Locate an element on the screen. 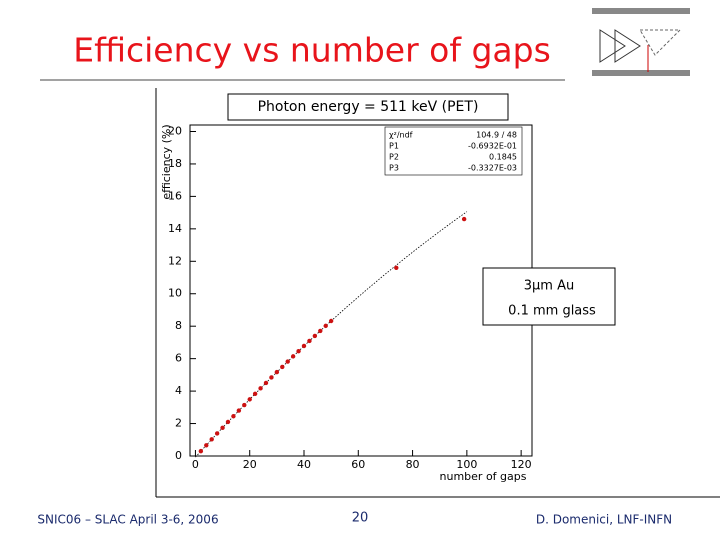  legend-line: 3μm Au is located at coordinates (549, 286).